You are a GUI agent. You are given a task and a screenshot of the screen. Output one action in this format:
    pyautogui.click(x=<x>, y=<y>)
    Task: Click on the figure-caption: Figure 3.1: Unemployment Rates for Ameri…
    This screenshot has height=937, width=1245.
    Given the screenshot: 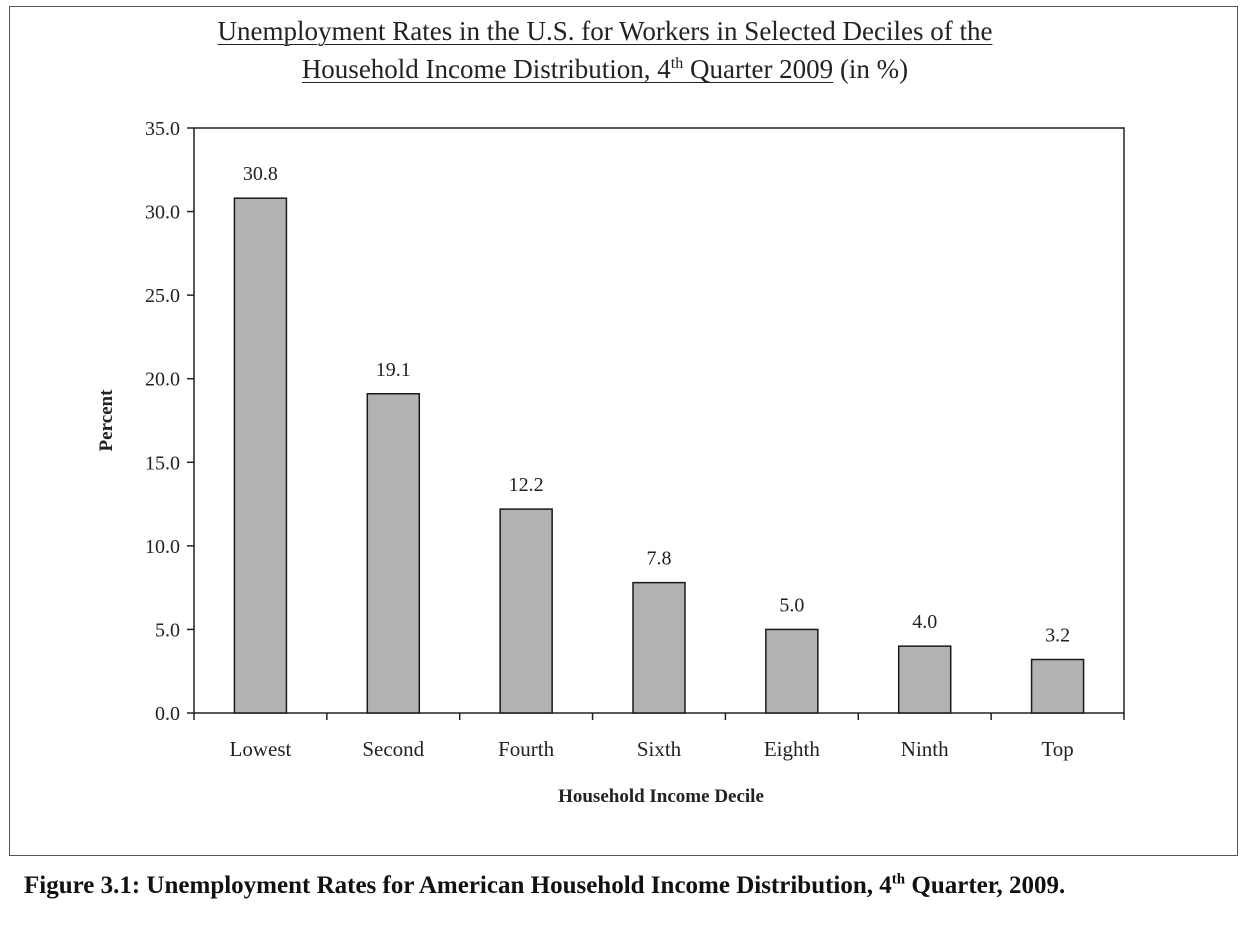 What is the action you would take?
    pyautogui.click(x=545, y=885)
    